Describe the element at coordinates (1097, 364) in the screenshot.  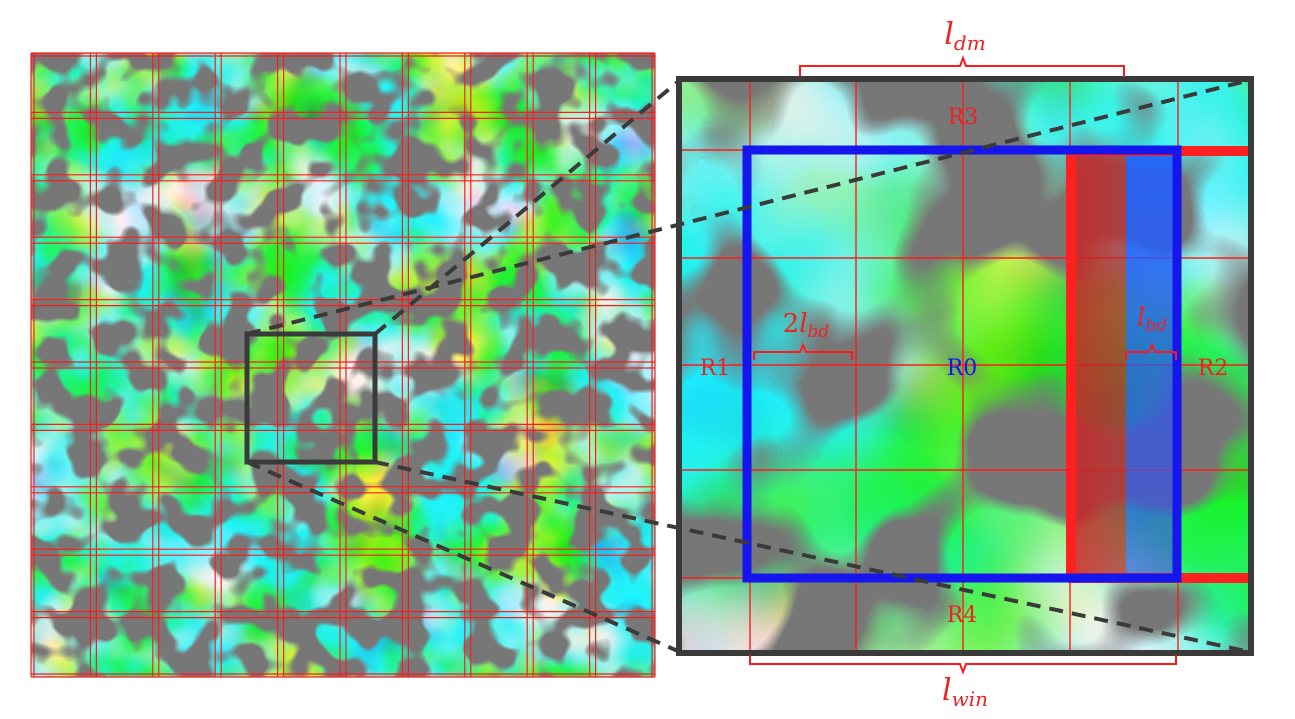
I see `boundary-strip-red` at that location.